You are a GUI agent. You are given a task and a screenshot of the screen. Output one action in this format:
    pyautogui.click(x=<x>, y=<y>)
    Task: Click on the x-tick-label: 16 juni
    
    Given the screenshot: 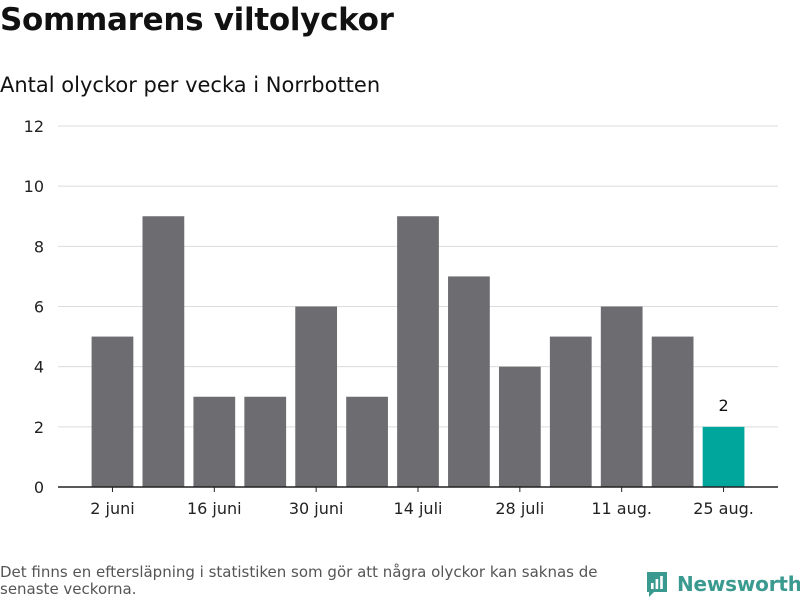 What is the action you would take?
    pyautogui.click(x=214, y=508)
    